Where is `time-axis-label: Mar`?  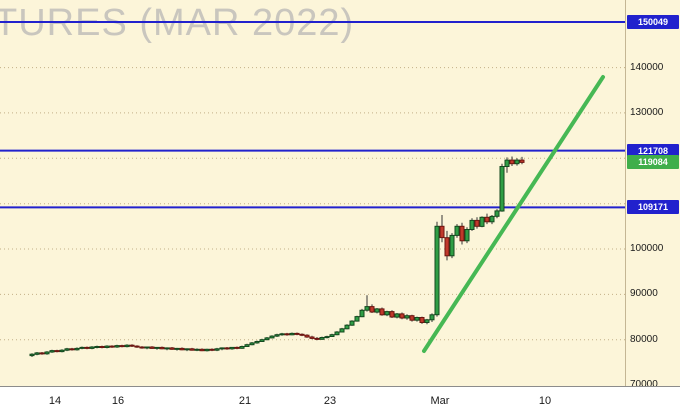
time-axis-label: Mar is located at coordinates (440, 401).